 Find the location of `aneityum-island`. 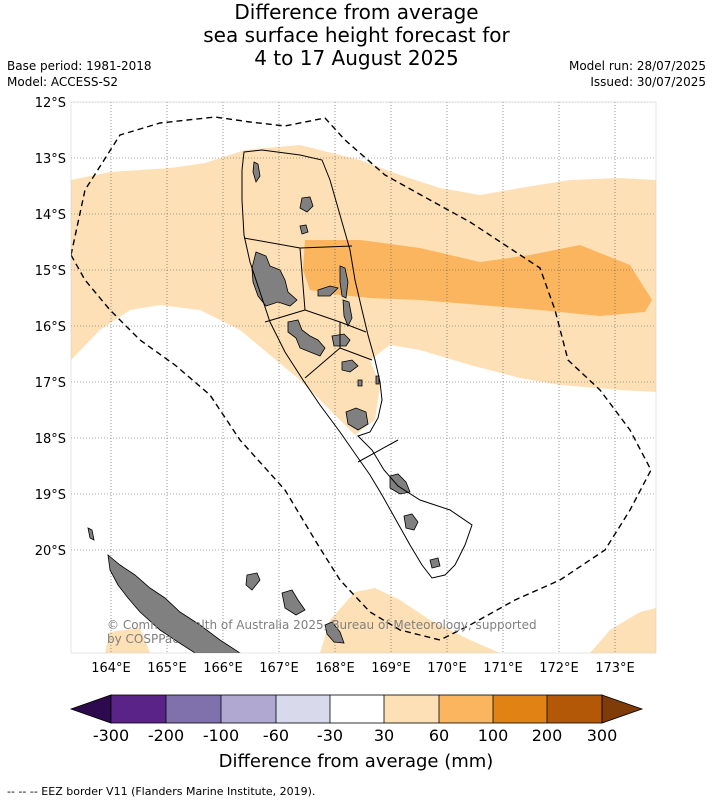

aneityum-island is located at coordinates (435, 563).